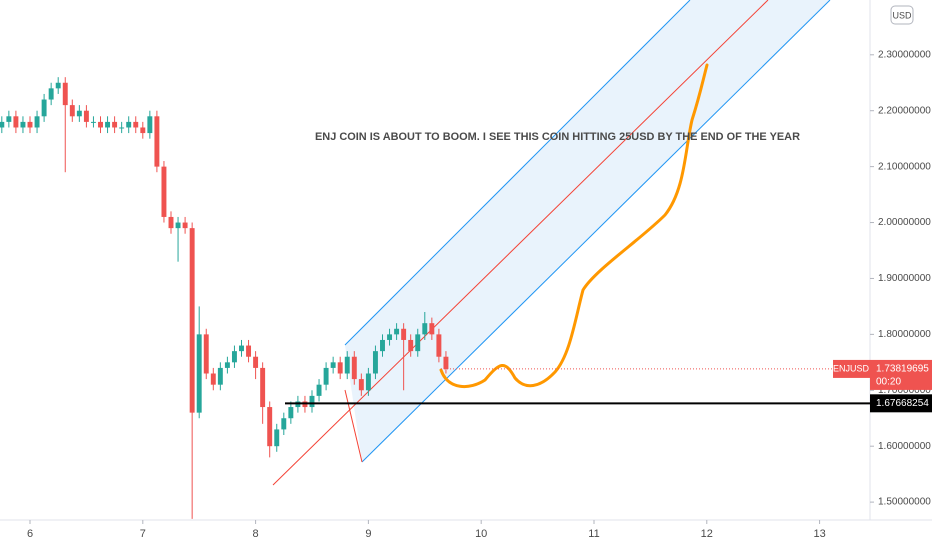 The width and height of the screenshot is (932, 550). What do you see at coordinates (353, 426) in the screenshot?
I see `pitchfork-handle` at bounding box center [353, 426].